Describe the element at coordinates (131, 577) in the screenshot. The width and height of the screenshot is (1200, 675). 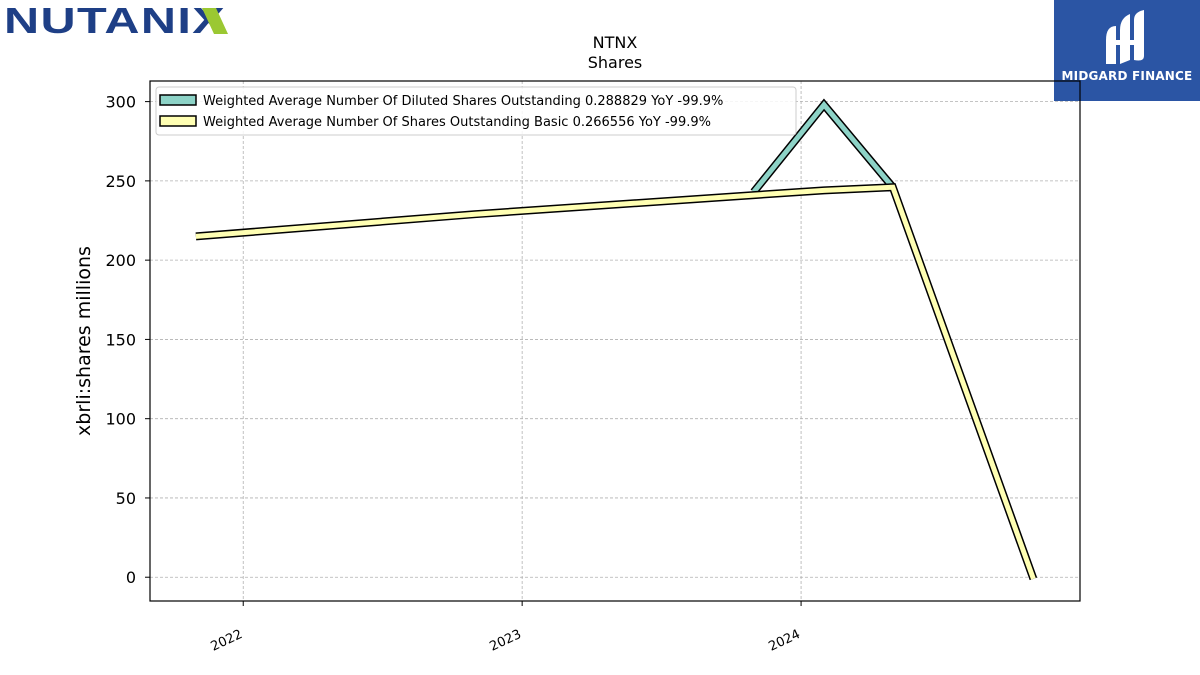
I see `y-tick-label: 0` at that location.